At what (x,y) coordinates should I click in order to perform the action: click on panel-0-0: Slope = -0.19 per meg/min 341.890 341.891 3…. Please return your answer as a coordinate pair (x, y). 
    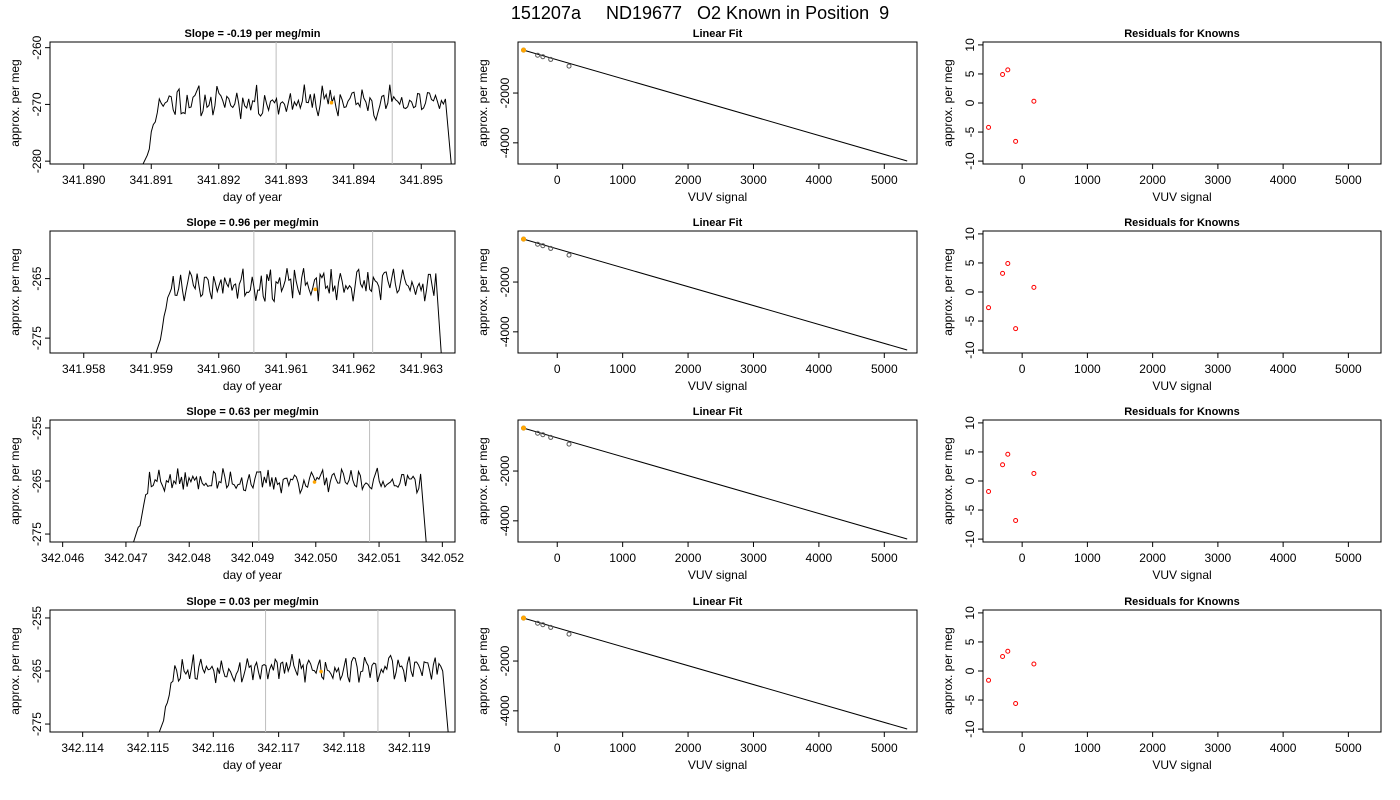
    Looking at the image, I should click on (232, 116).